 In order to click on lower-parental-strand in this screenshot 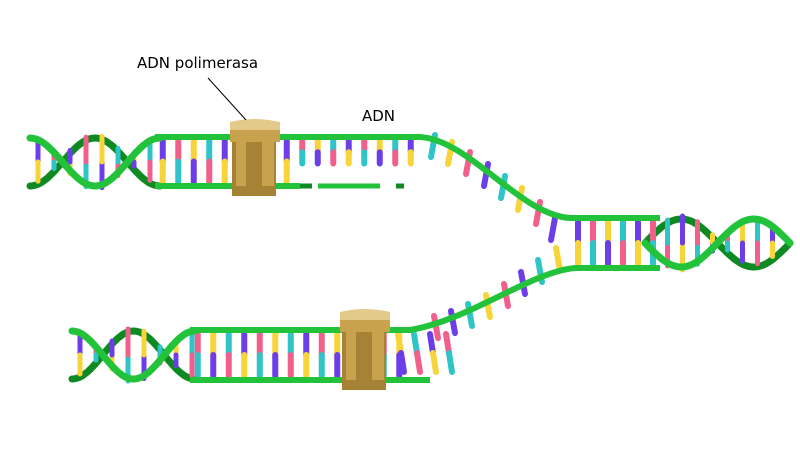, I will do `click(430, 299)`.